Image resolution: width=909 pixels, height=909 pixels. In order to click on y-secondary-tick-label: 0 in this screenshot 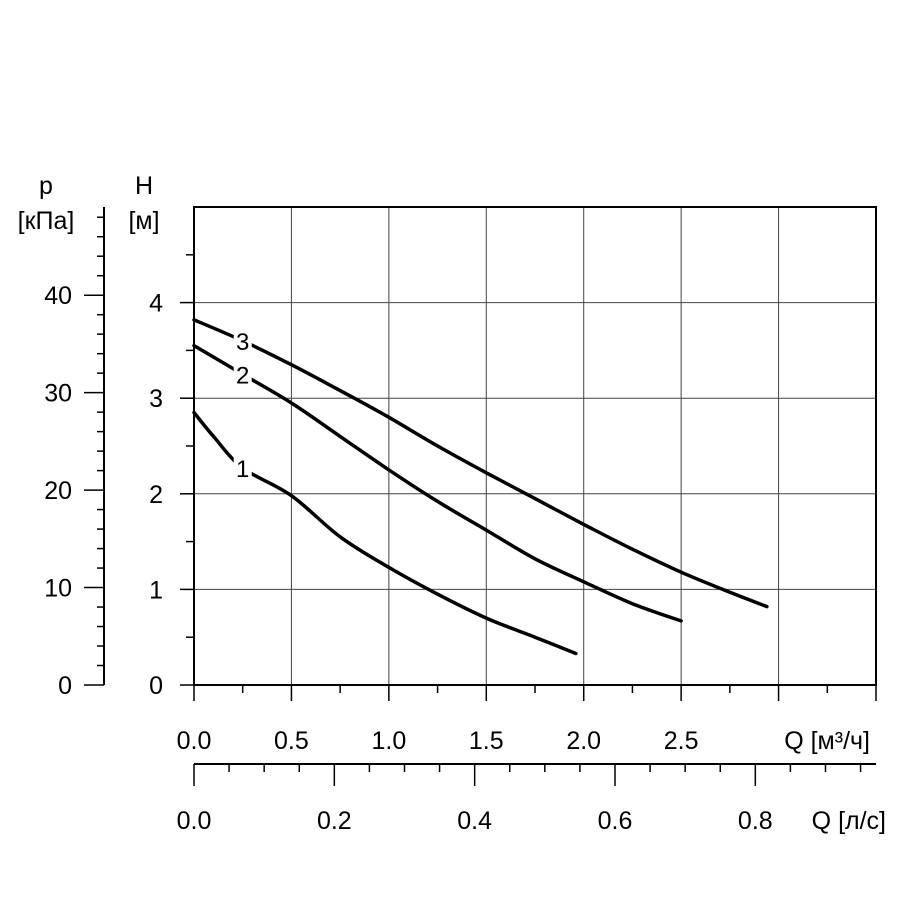, I will do `click(65, 686)`.